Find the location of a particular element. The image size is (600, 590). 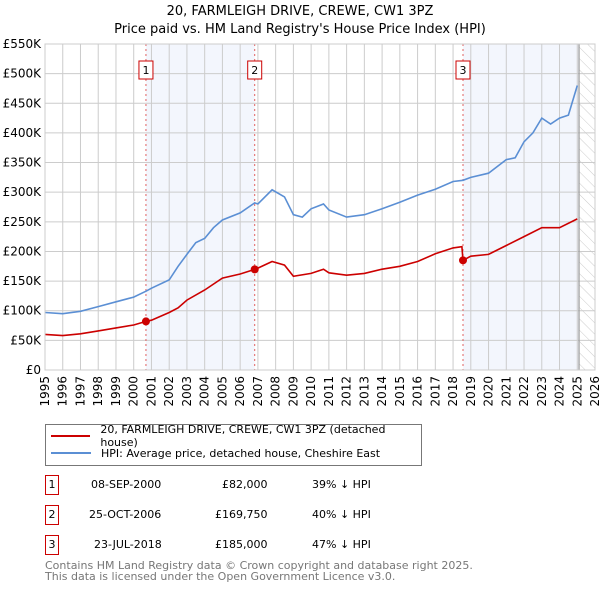

y-tick-label: £50K is located at coordinates (26, 340).